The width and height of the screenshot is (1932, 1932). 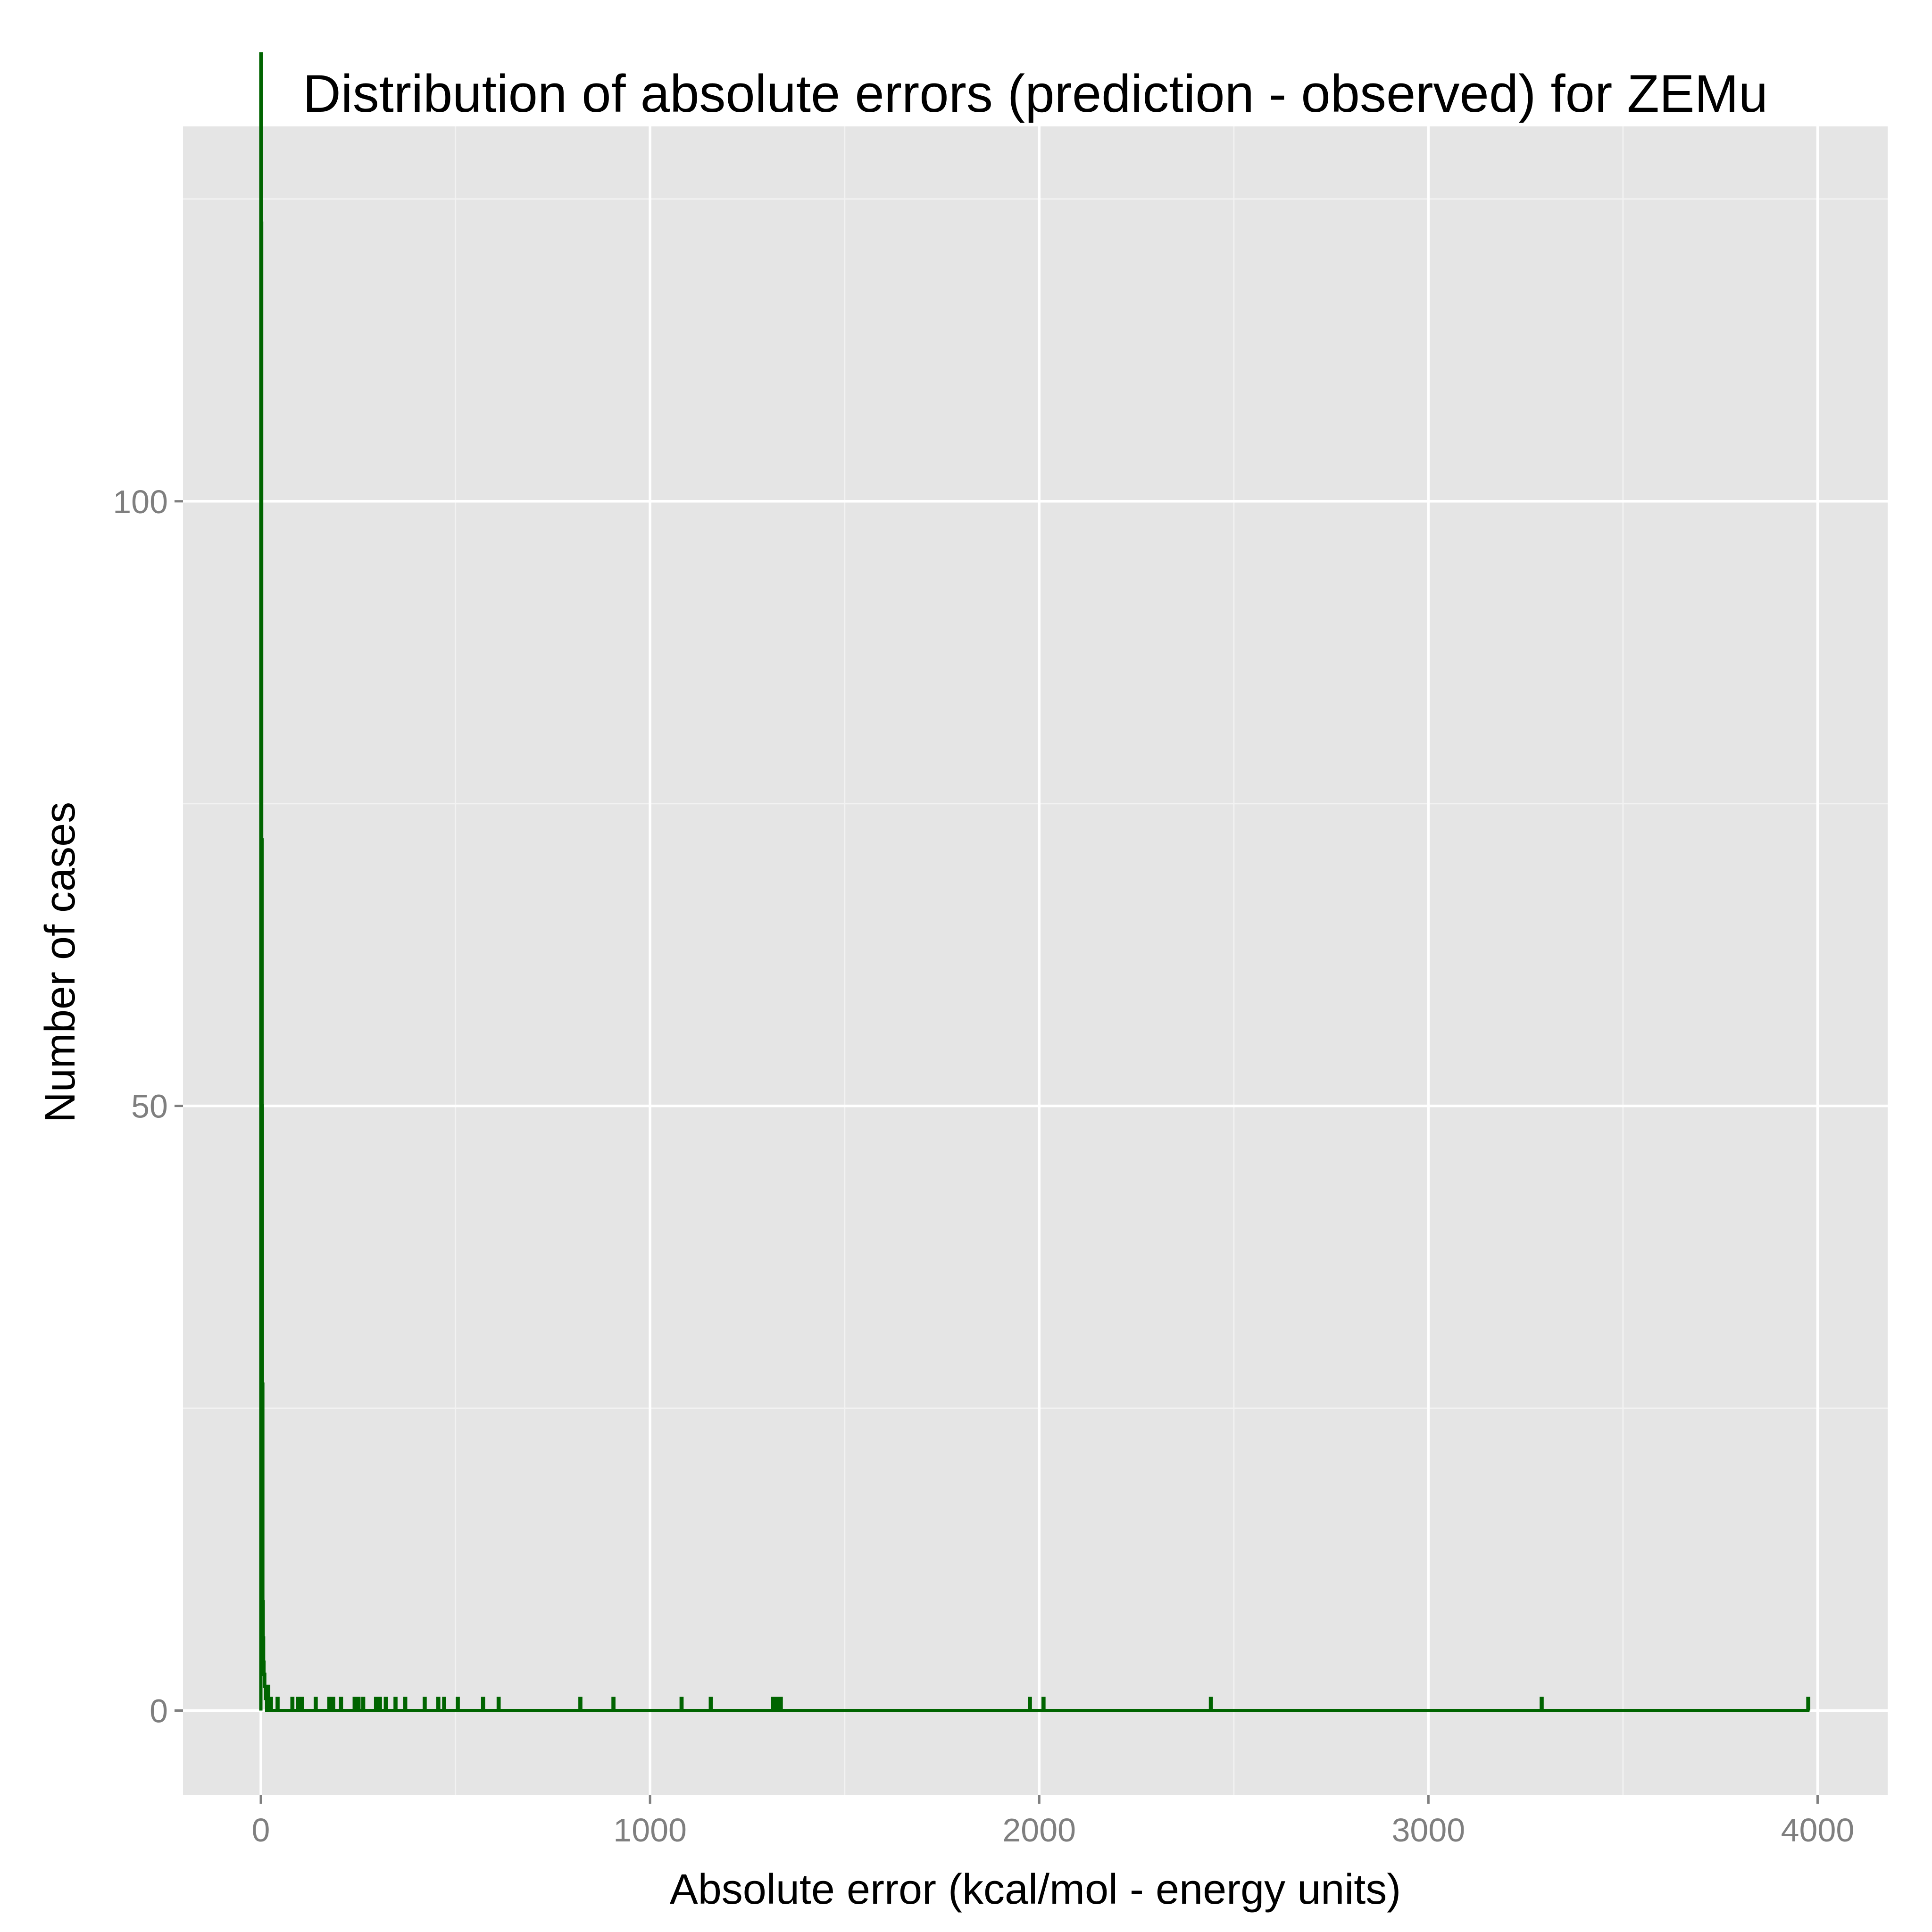 What do you see at coordinates (261, 1831) in the screenshot?
I see `x-tick-label: 0` at bounding box center [261, 1831].